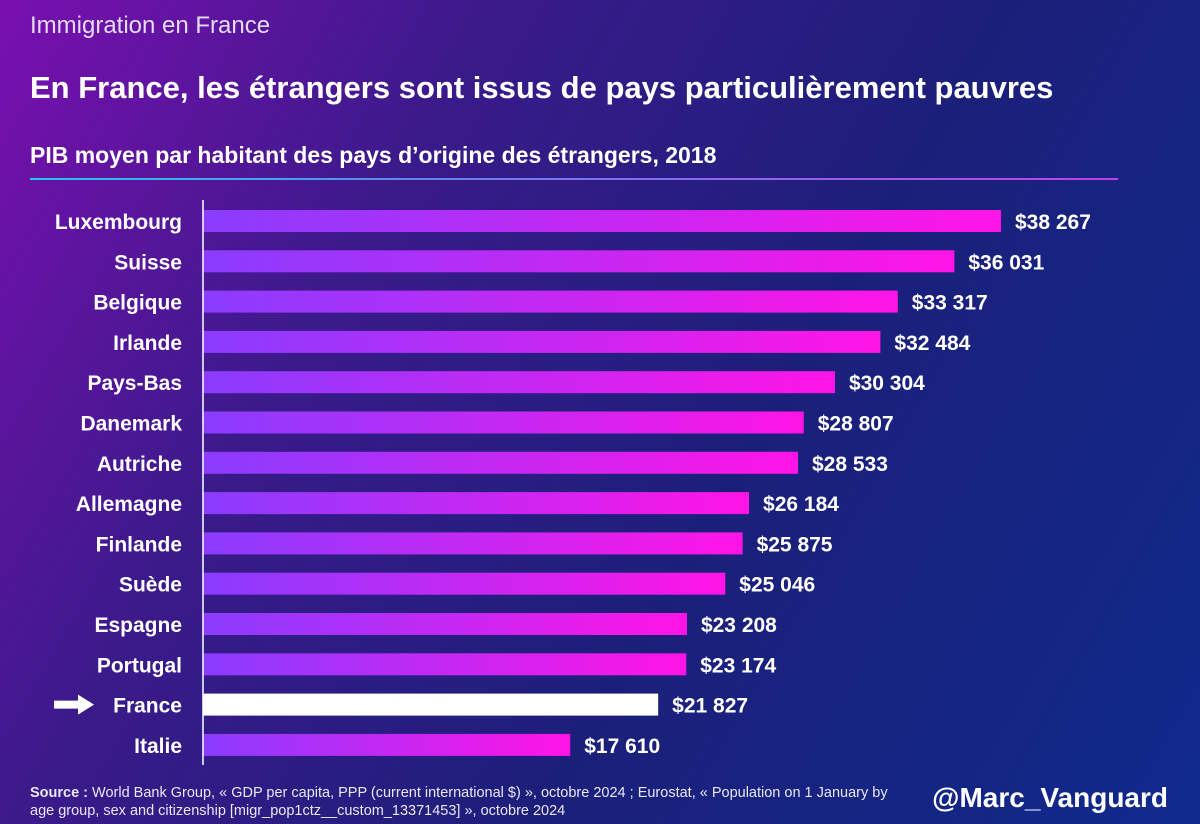  I want to click on category-label: Suisse, so click(148, 262).